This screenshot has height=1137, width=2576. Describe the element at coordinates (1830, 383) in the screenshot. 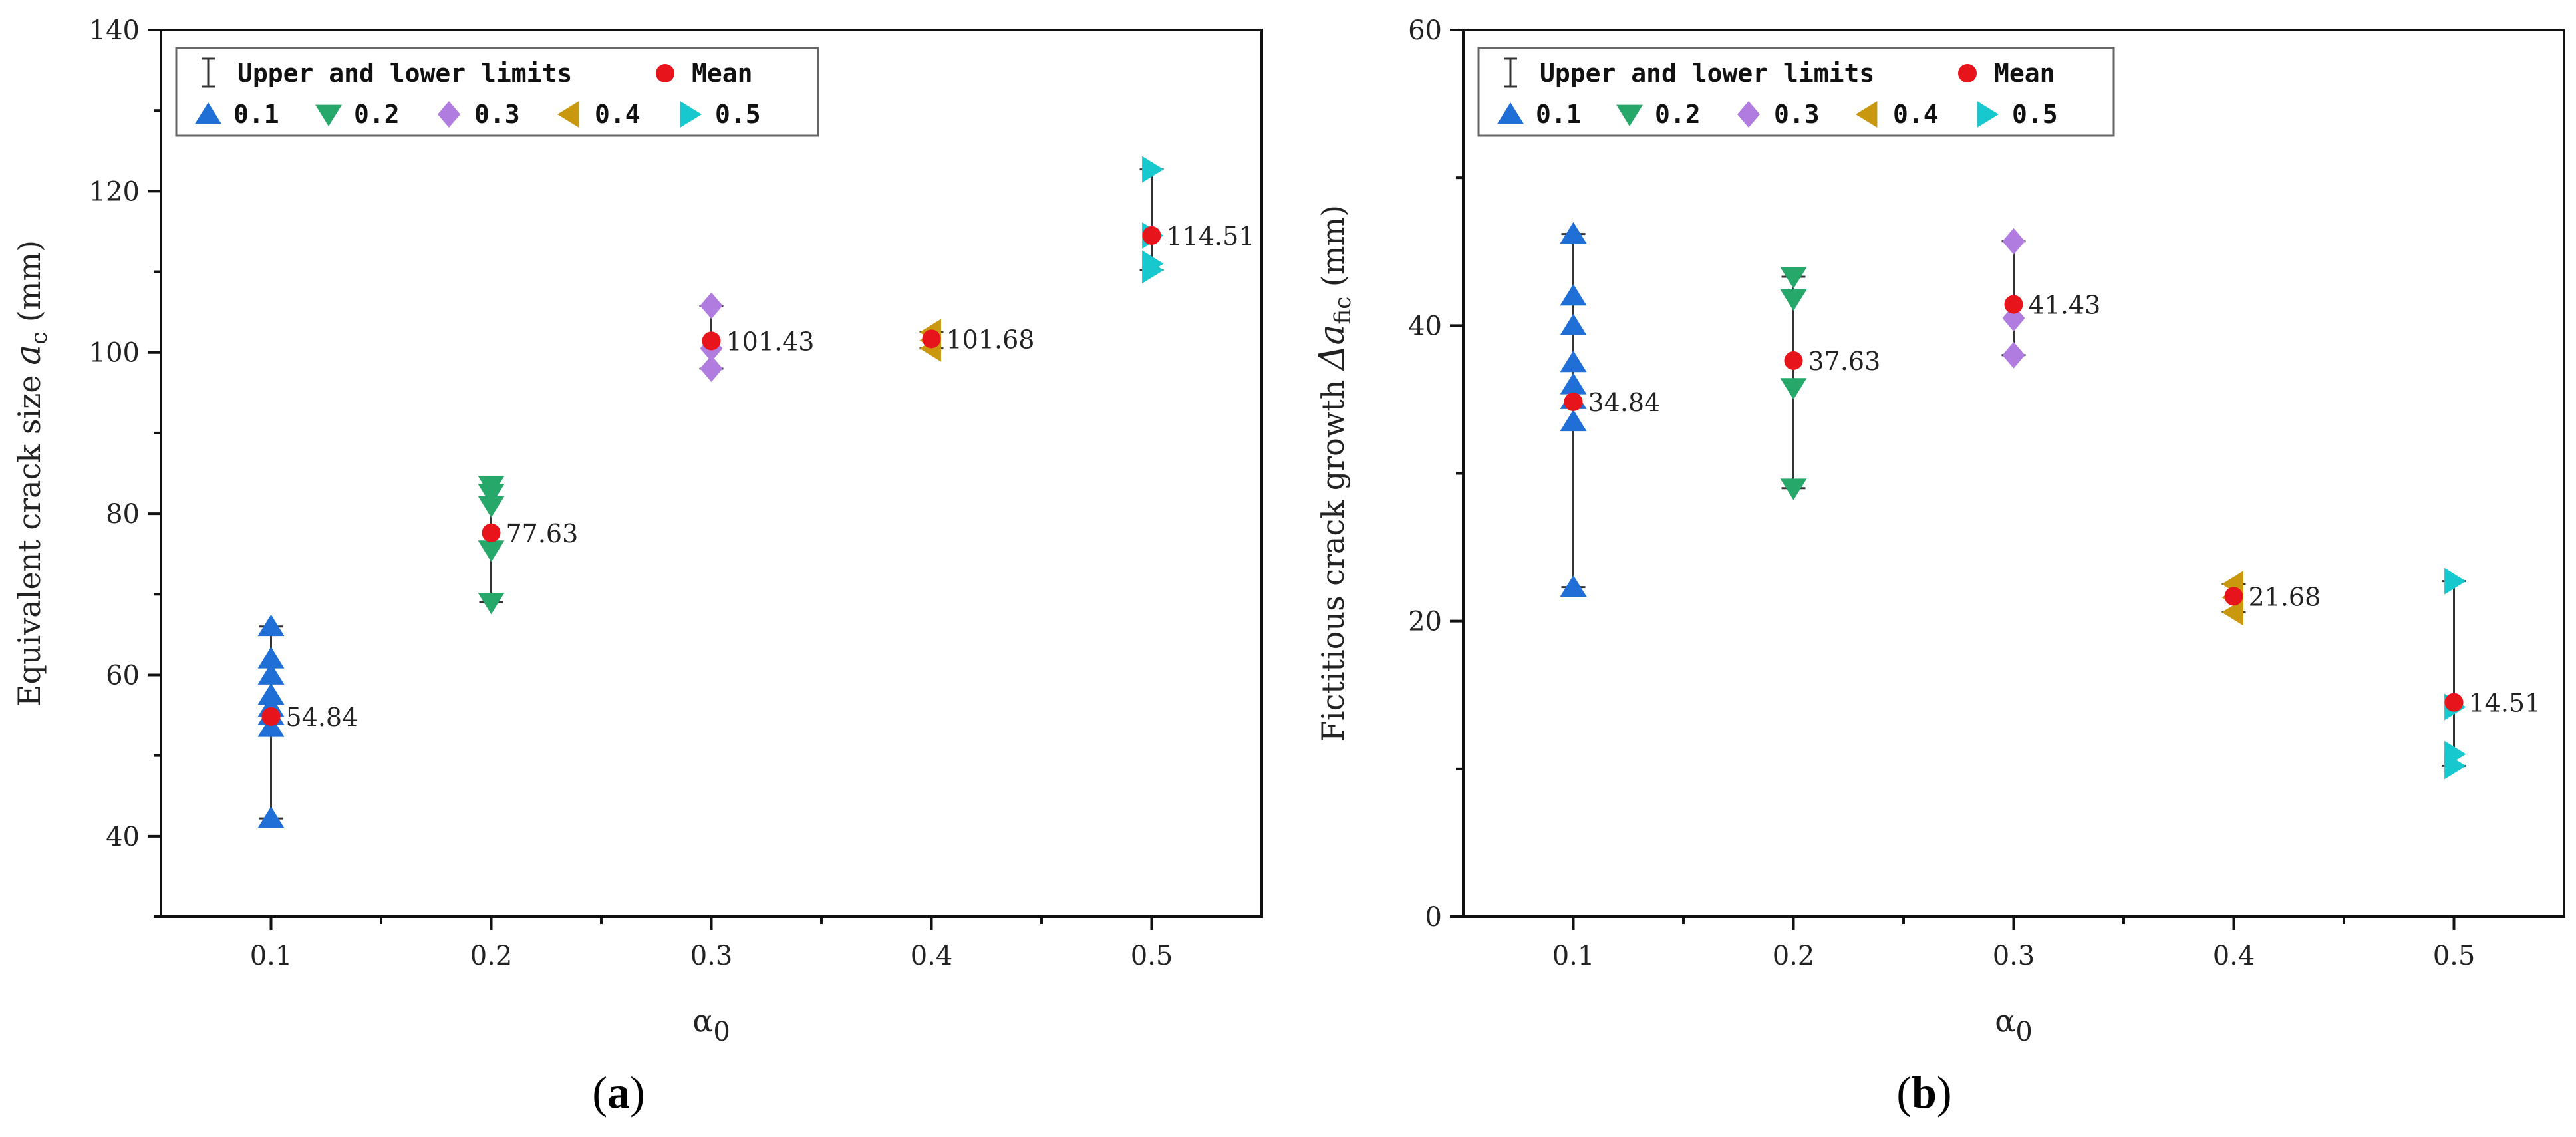

I see `series-0.2: 37.63` at that location.